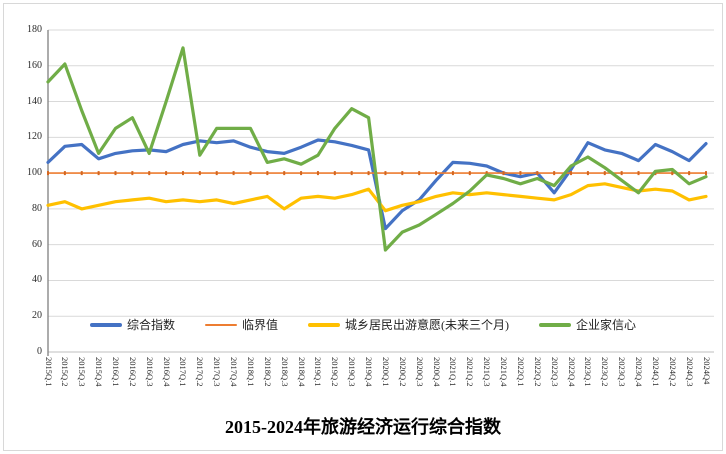  Describe the element at coordinates (259, 325) in the screenshot. I see `legend-label-critical-value: 临界值` at that location.